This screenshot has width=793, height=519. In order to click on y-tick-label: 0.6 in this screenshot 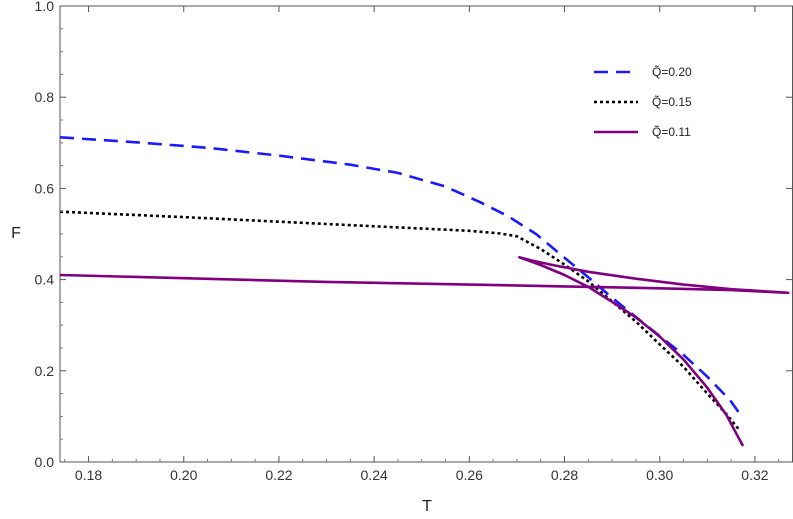, I will do `click(45, 188)`.